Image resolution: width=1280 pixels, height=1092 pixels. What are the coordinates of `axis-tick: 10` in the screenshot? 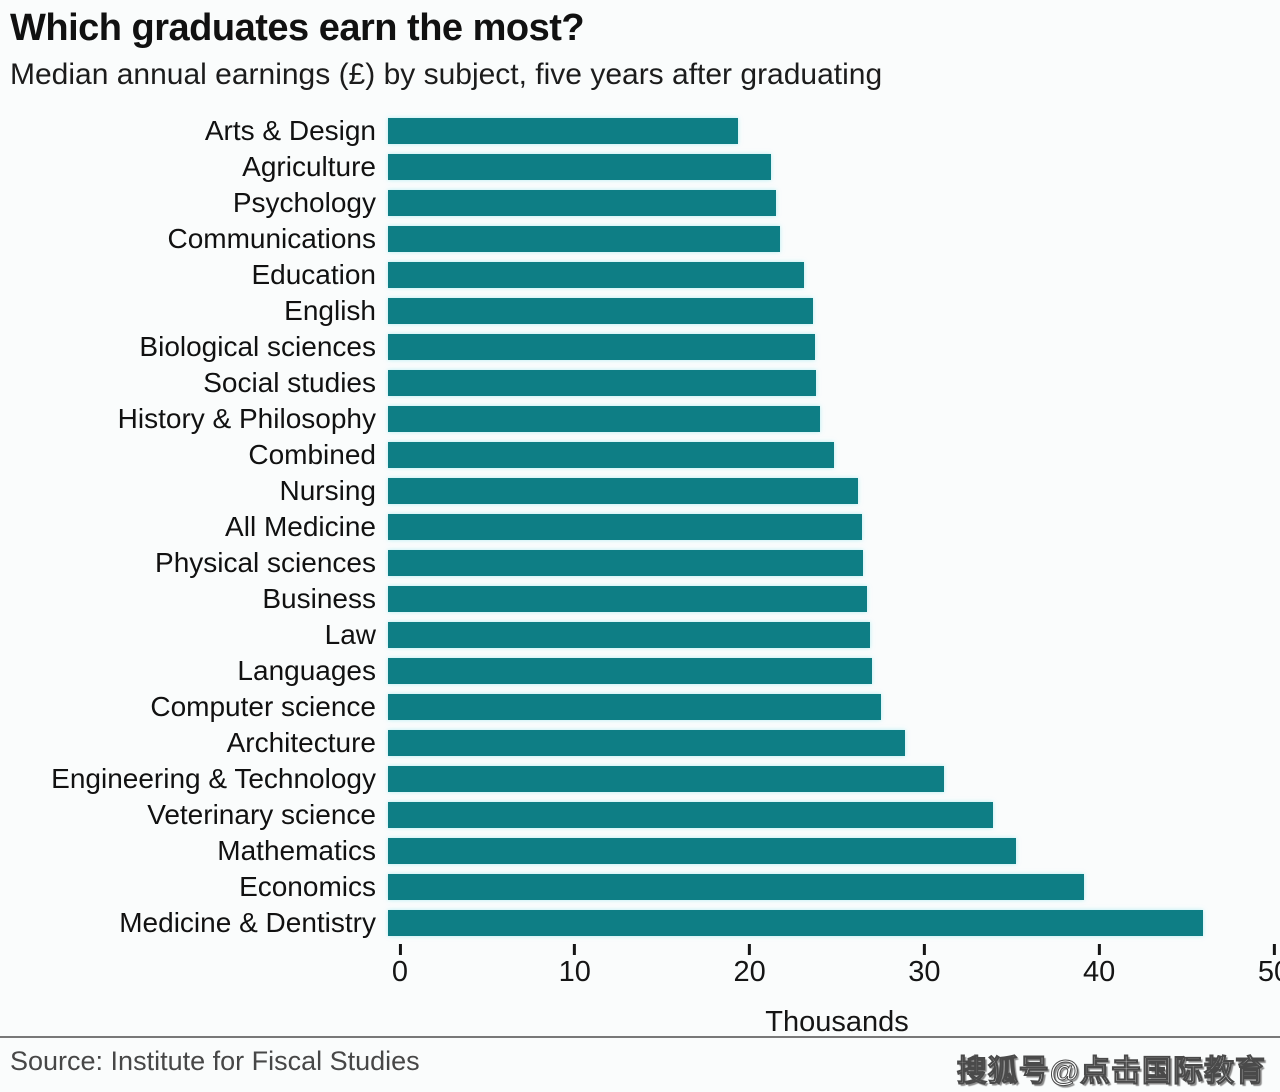 It's located at (574, 965).